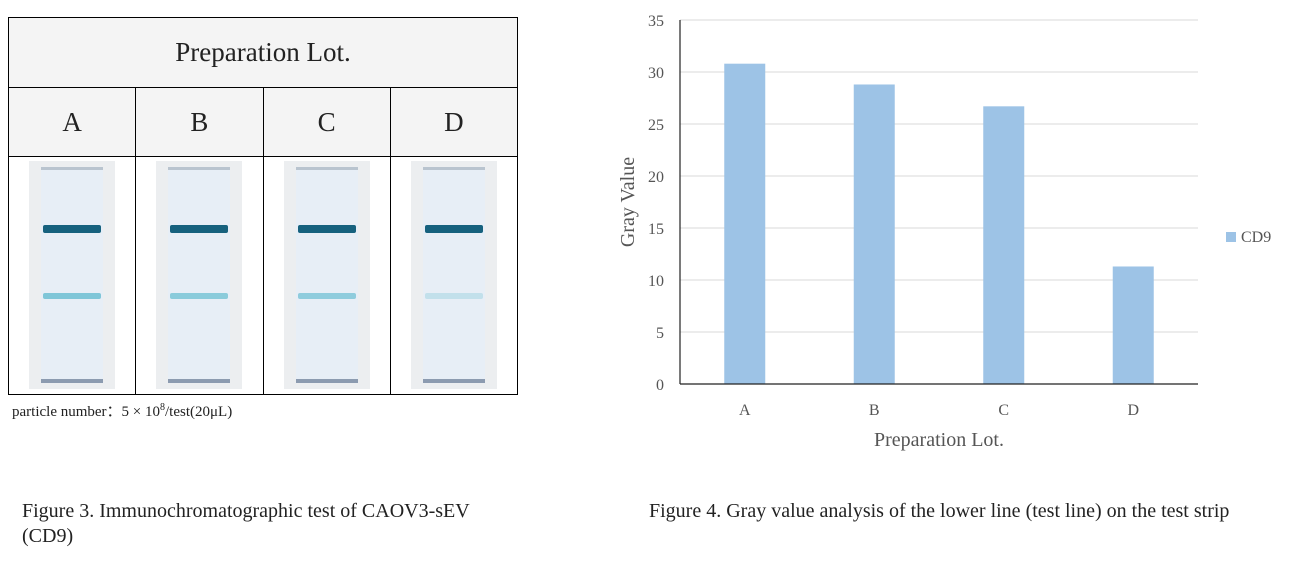  Describe the element at coordinates (1231, 237) in the screenshot. I see `legend-swatch` at that location.